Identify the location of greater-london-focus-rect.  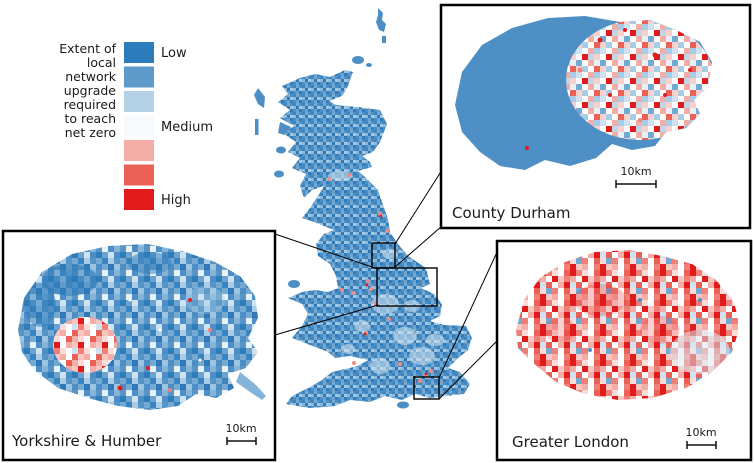
(426, 388).